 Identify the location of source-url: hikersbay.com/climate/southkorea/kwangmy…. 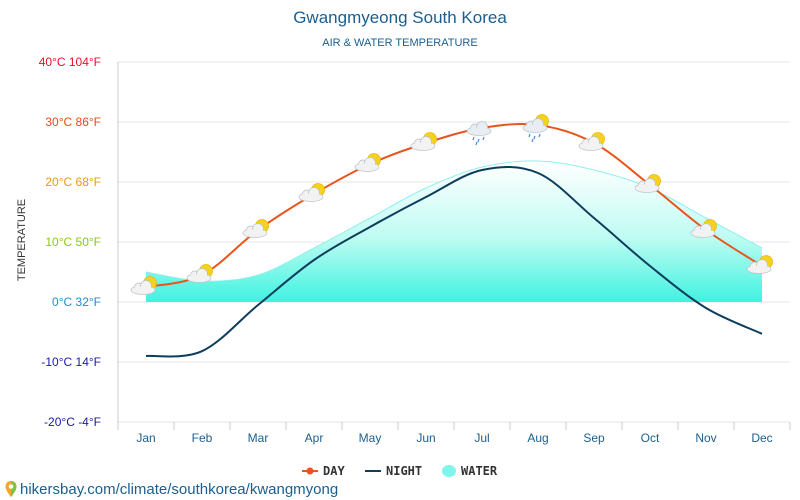
(179, 489).